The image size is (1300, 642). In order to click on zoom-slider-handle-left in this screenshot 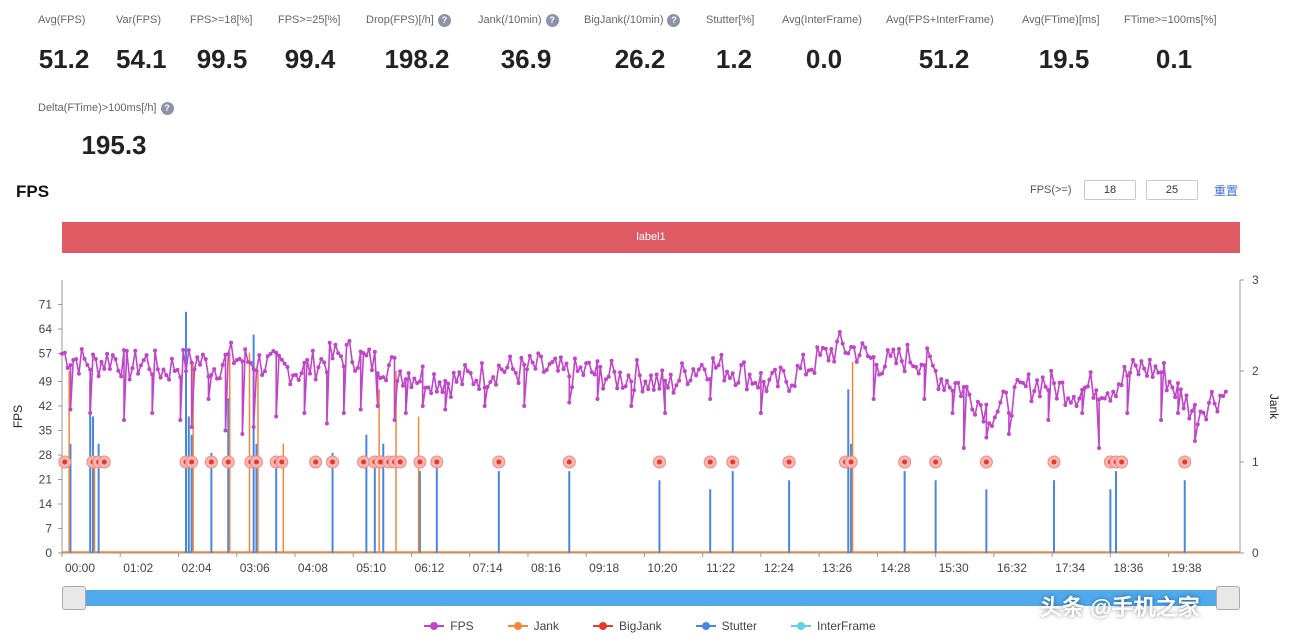, I will do `click(74, 598)`.